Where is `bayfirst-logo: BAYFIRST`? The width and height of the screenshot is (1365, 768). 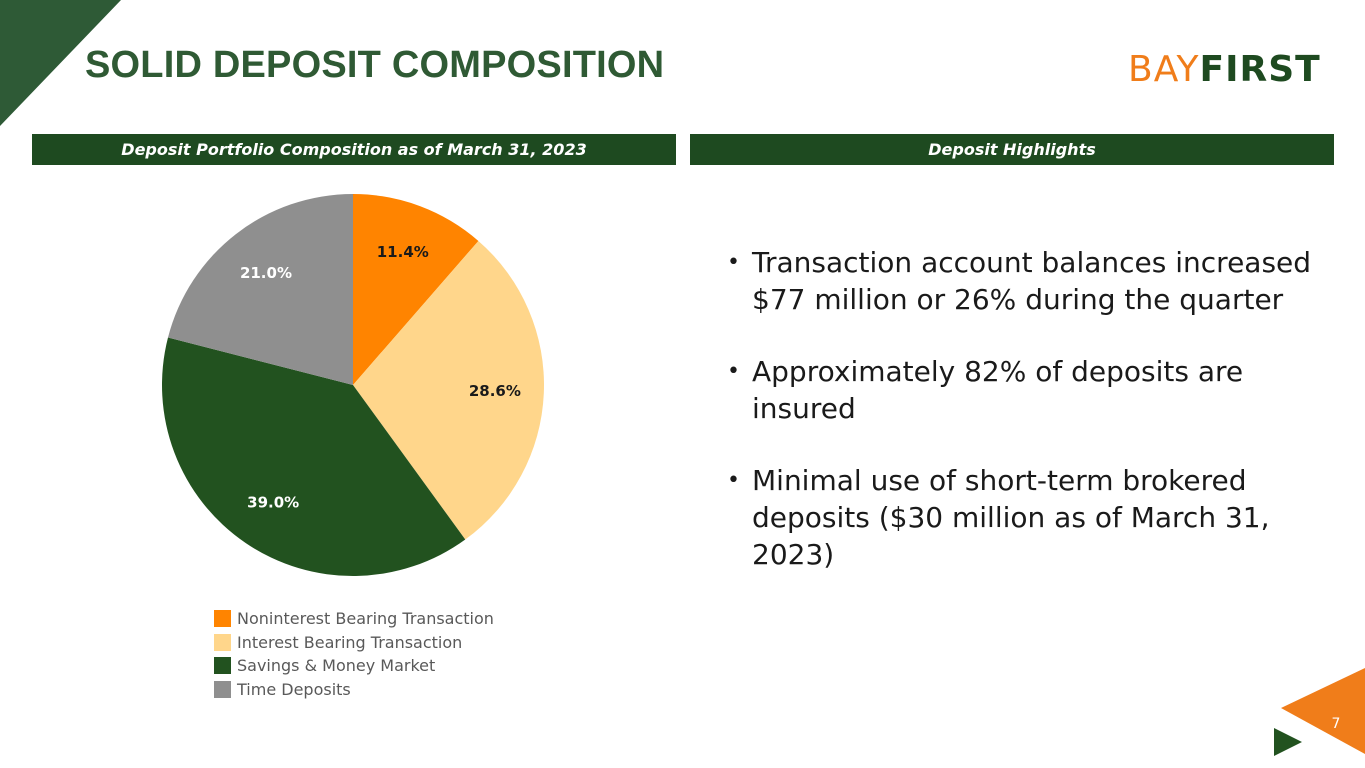 bayfirst-logo: BAYFIRST is located at coordinates (1224, 70).